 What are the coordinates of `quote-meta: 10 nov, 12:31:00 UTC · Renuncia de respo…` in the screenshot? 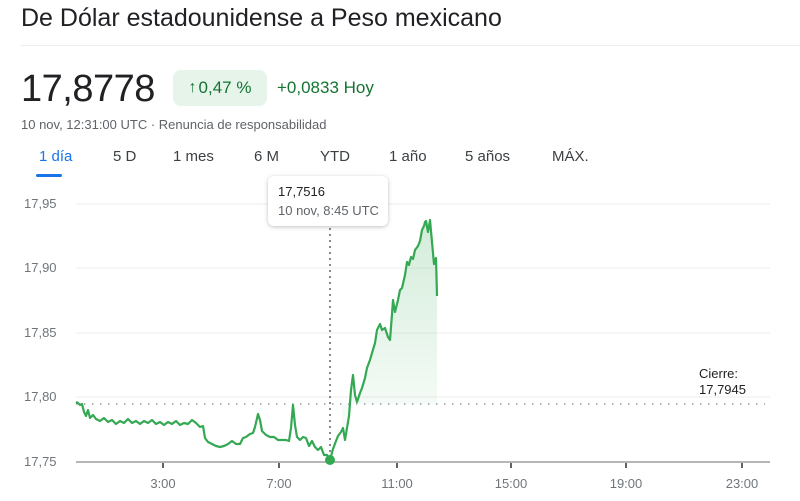 It's located at (173, 124).